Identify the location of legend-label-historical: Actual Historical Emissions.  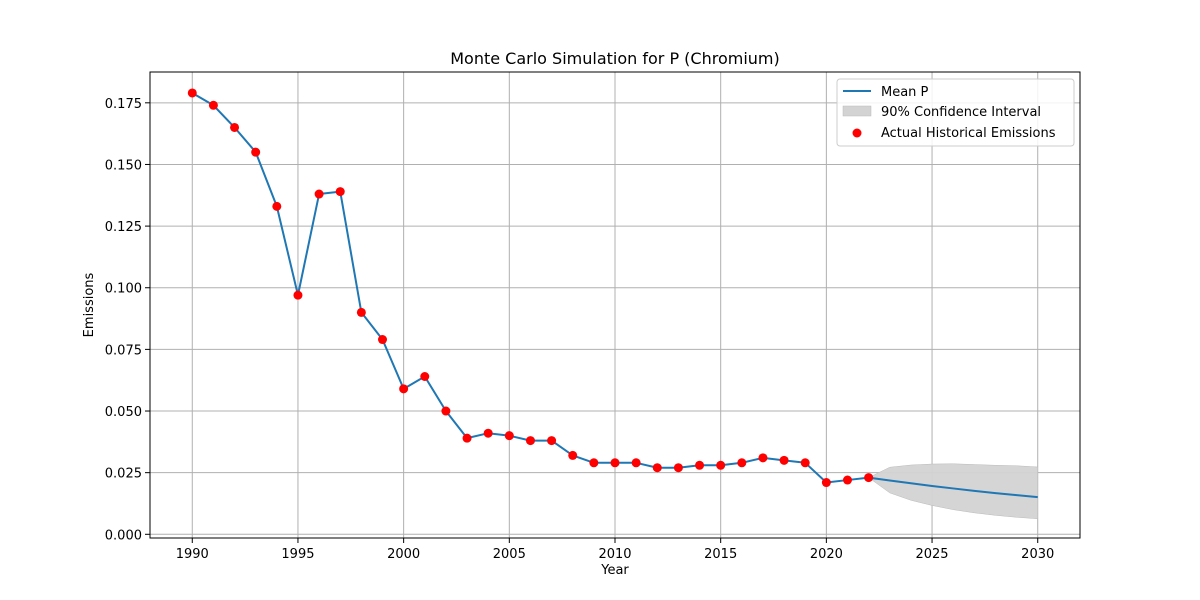
(968, 133).